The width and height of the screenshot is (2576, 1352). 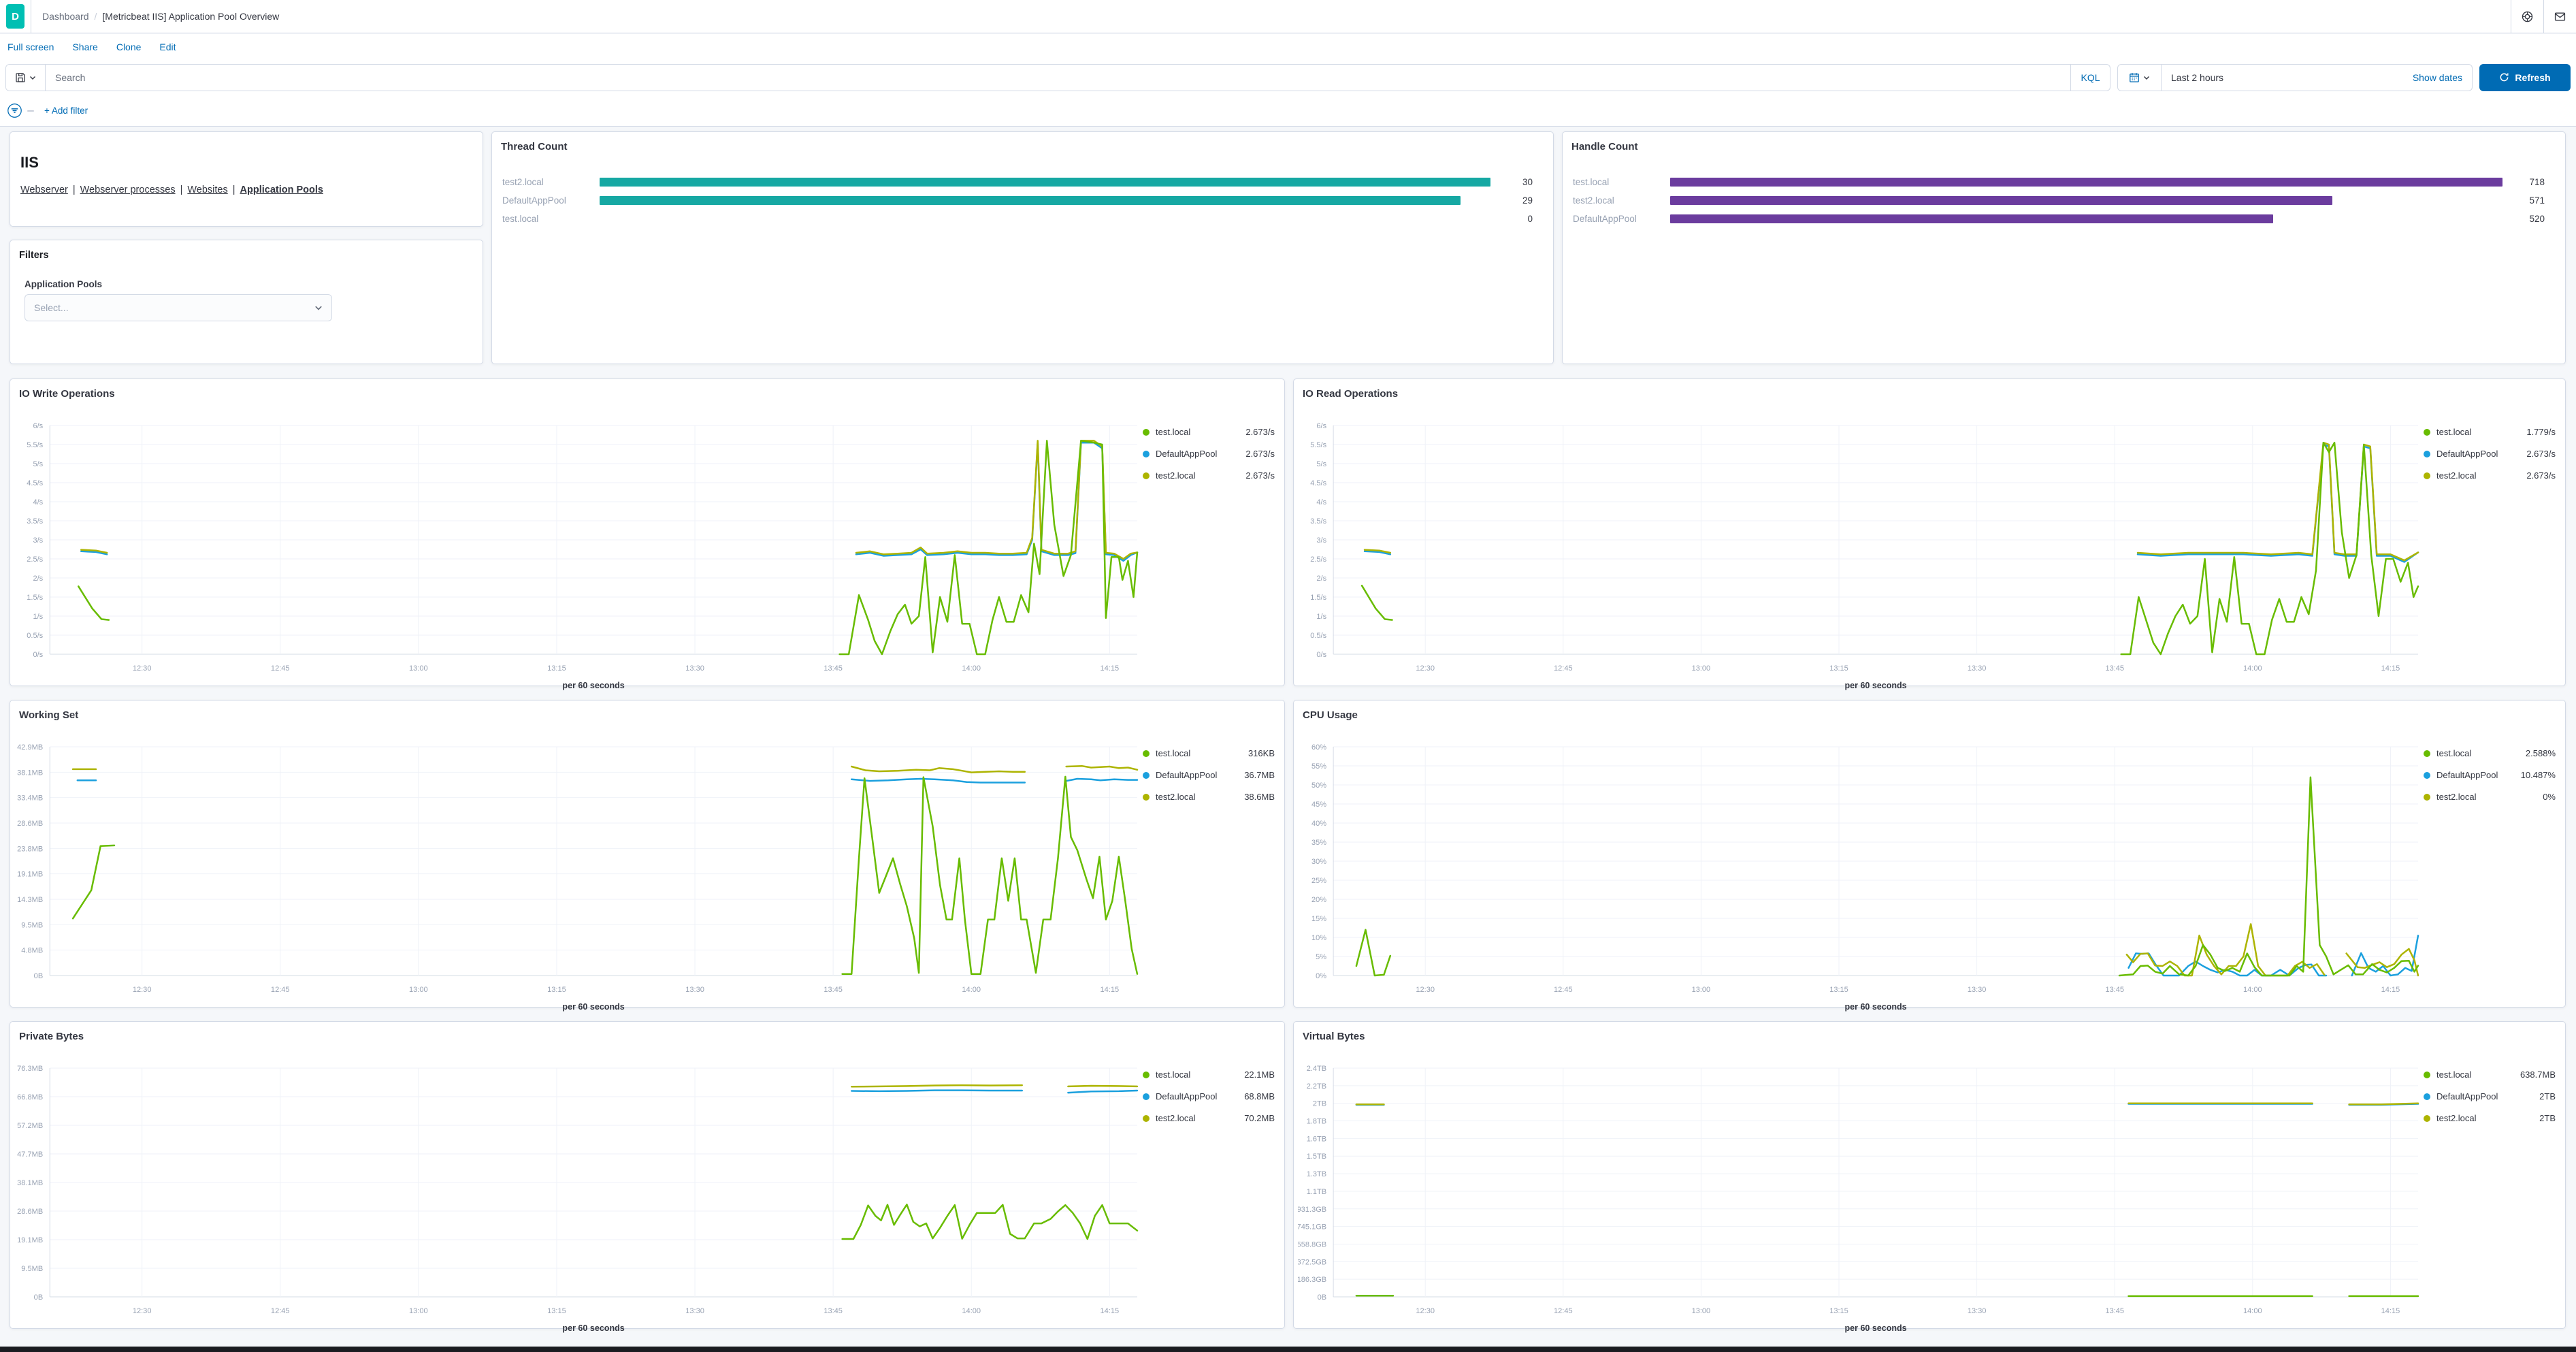 I want to click on menu-item-share: Share, so click(x=85, y=46).